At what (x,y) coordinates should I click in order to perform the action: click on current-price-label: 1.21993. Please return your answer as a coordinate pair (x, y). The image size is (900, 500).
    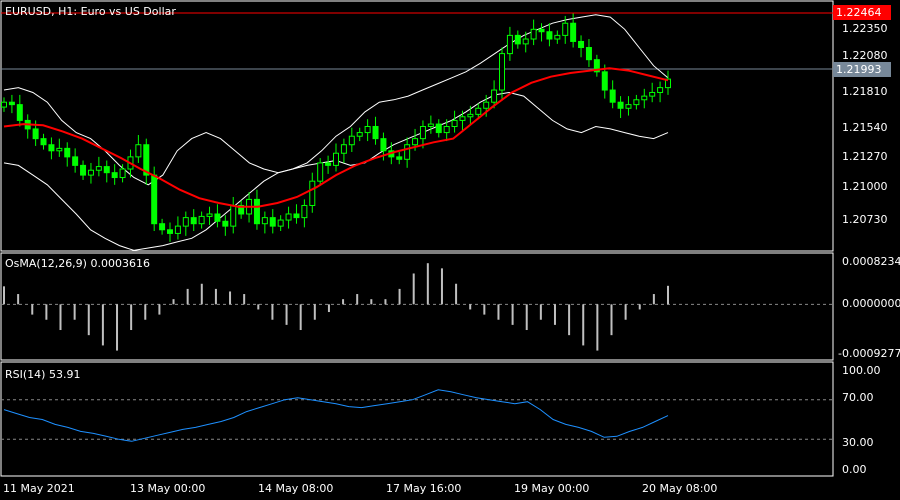
    Looking at the image, I should click on (859, 69).